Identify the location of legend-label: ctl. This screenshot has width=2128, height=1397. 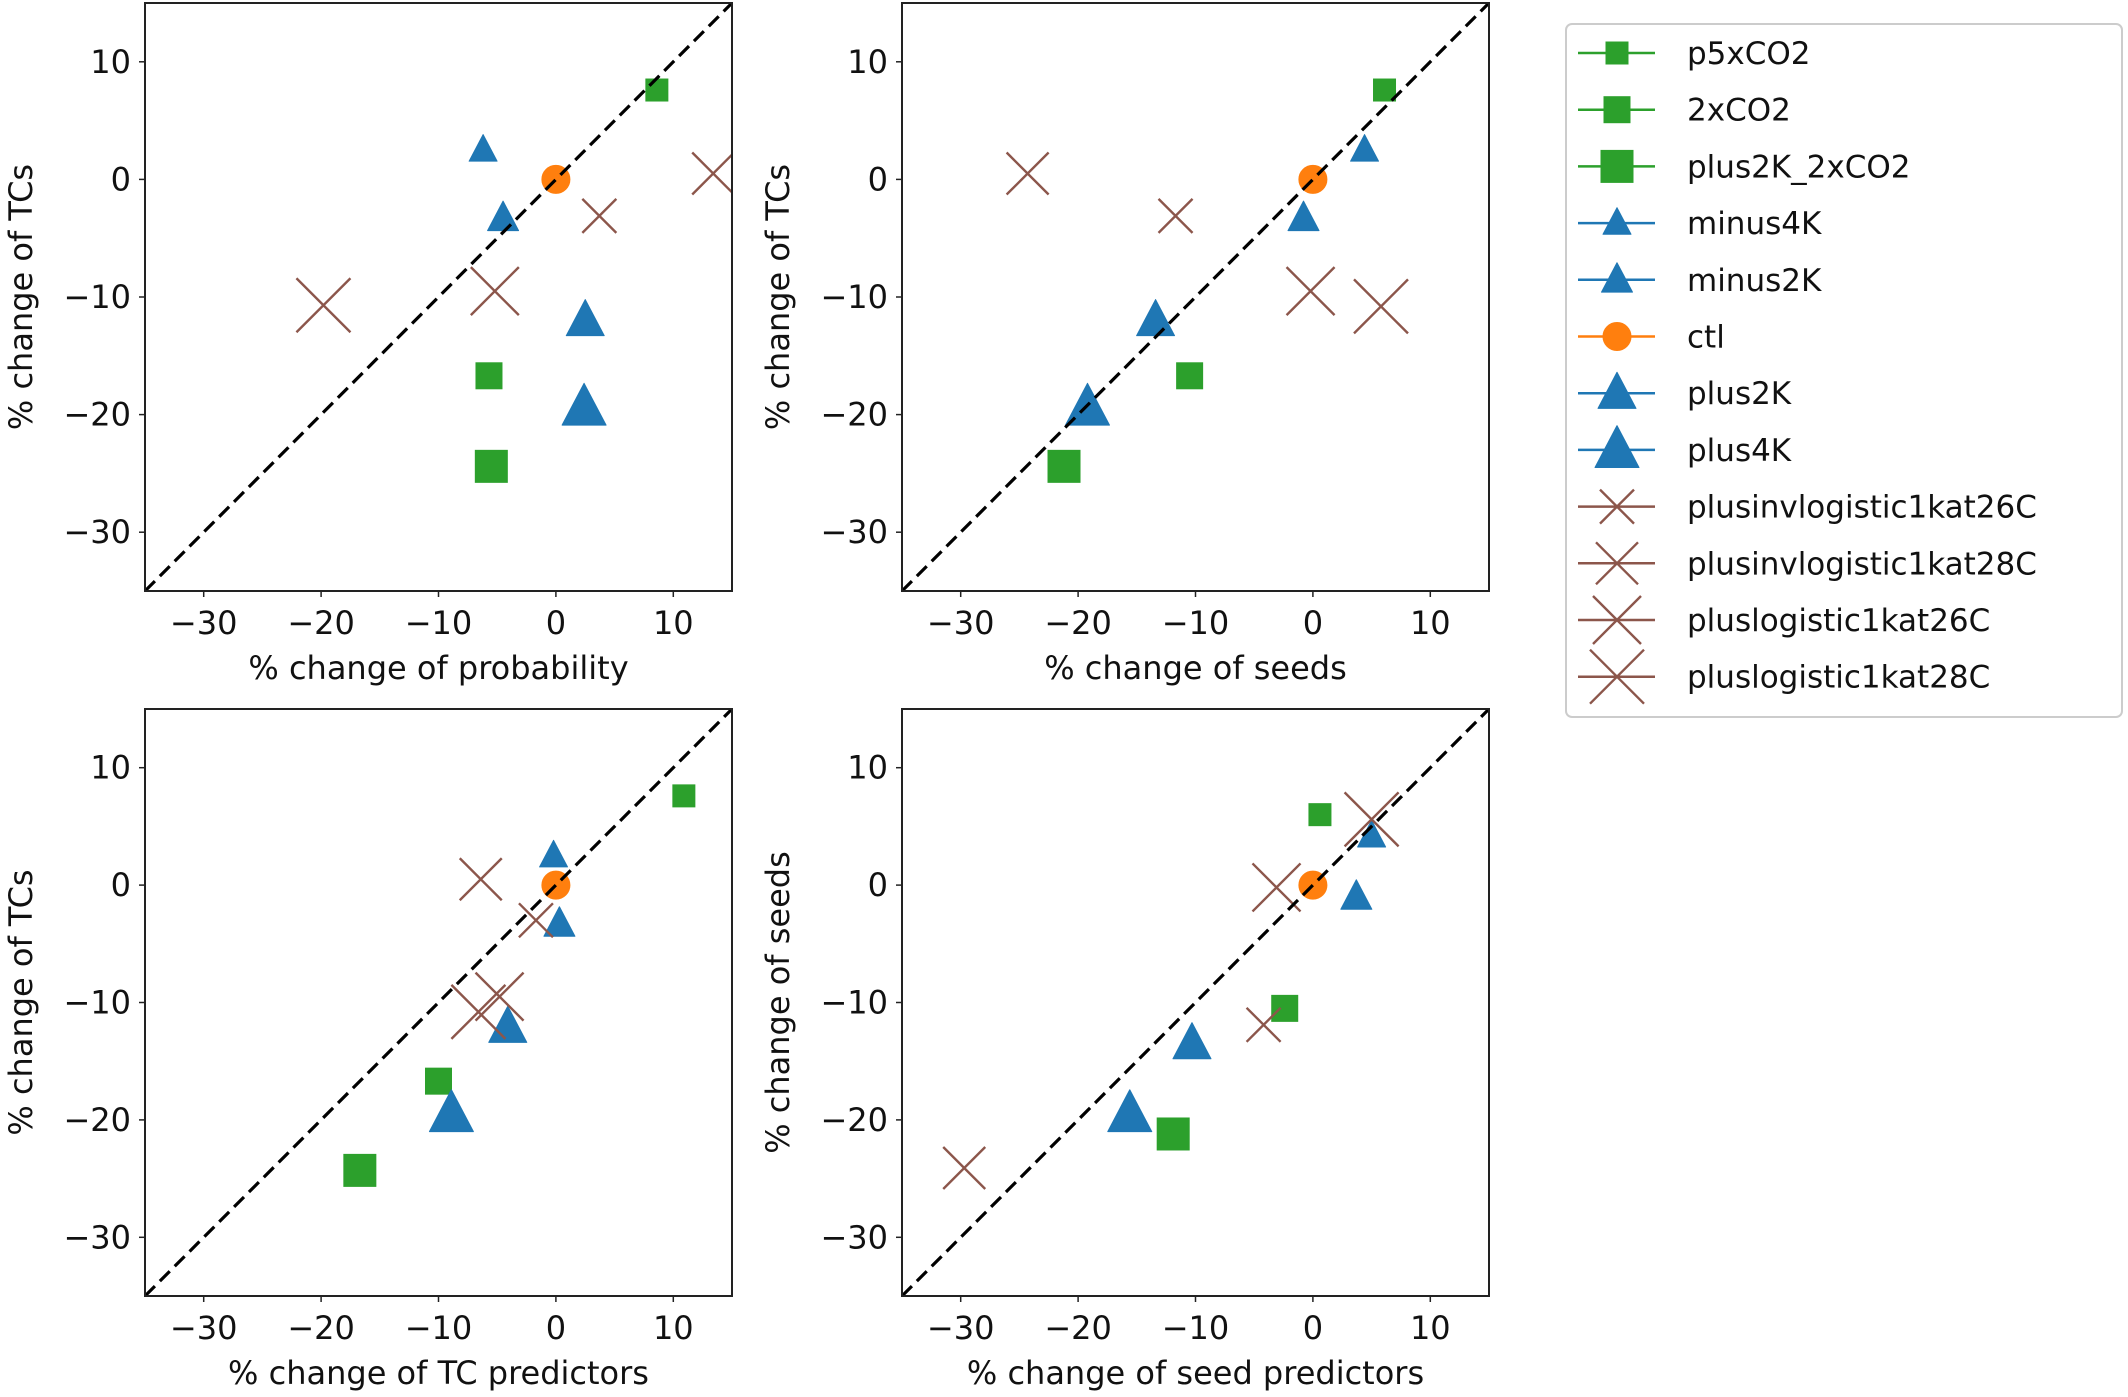
(1706, 338).